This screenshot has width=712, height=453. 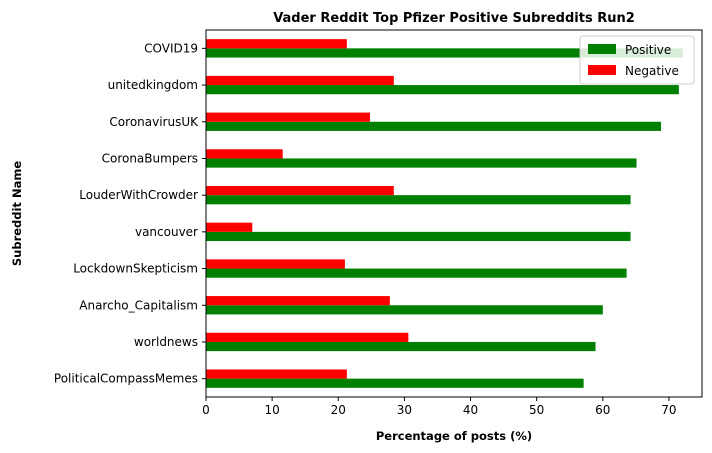 What do you see at coordinates (276, 44) in the screenshot?
I see `bar-negative-COVID19` at bounding box center [276, 44].